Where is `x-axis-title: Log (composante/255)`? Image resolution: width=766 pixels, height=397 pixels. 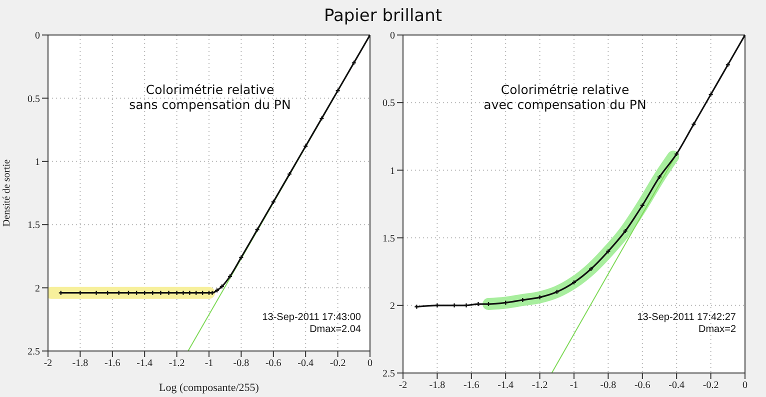 x-axis-title: Log (composante/255) is located at coordinates (209, 388).